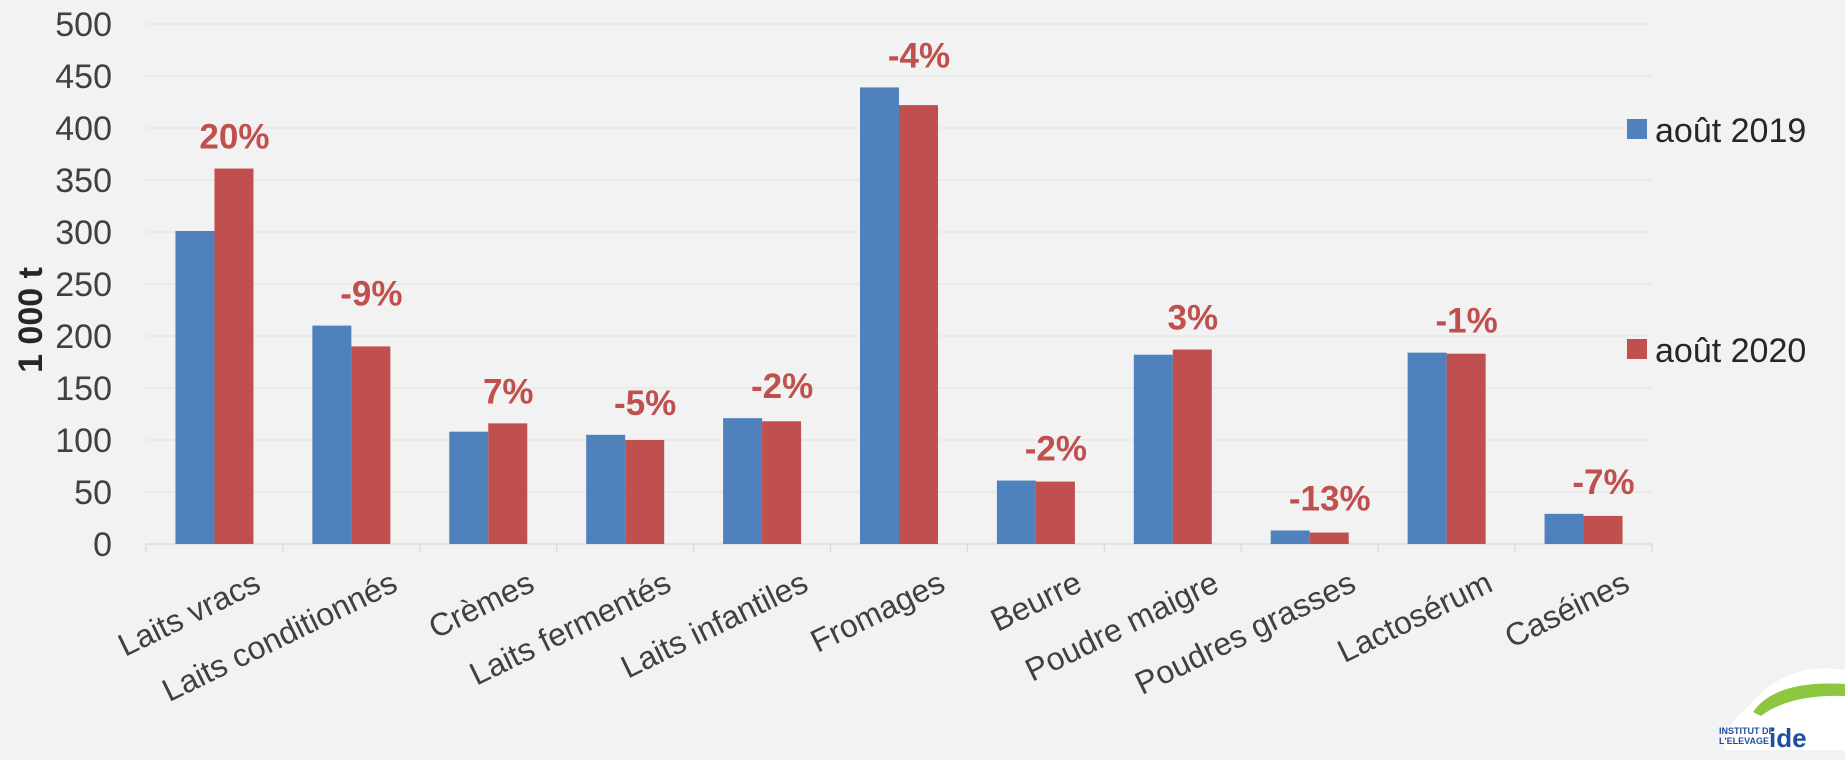 The height and width of the screenshot is (760, 1845). I want to click on y-tick-label: 300, so click(83, 233).